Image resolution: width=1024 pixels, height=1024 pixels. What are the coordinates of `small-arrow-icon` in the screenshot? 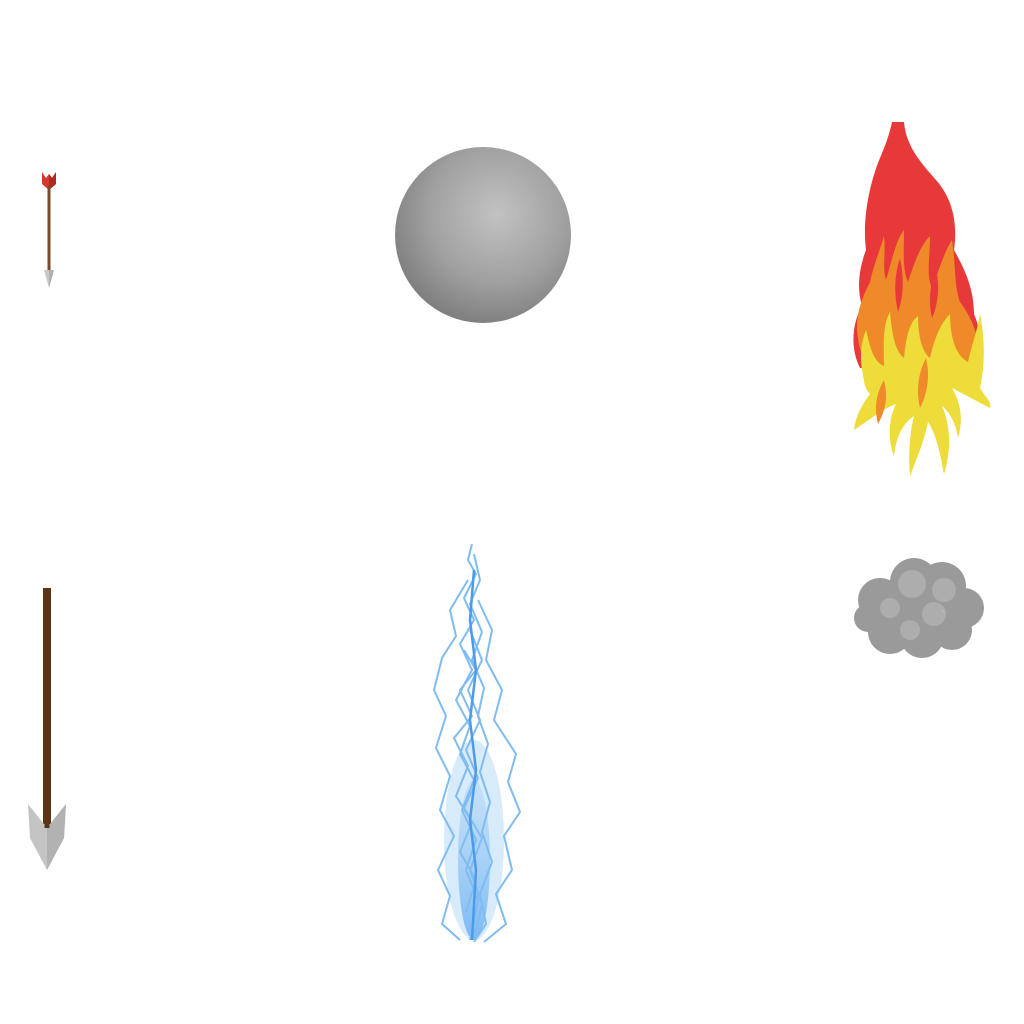 It's located at (49, 230).